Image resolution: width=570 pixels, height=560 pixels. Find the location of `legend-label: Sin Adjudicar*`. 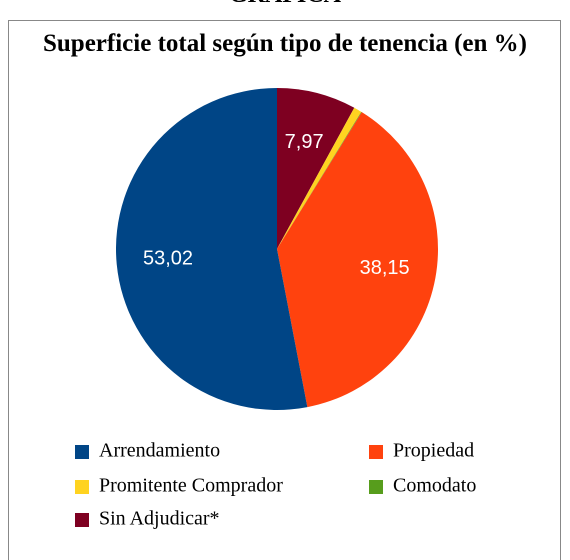

legend-label: Sin Adjudicar* is located at coordinates (159, 519).